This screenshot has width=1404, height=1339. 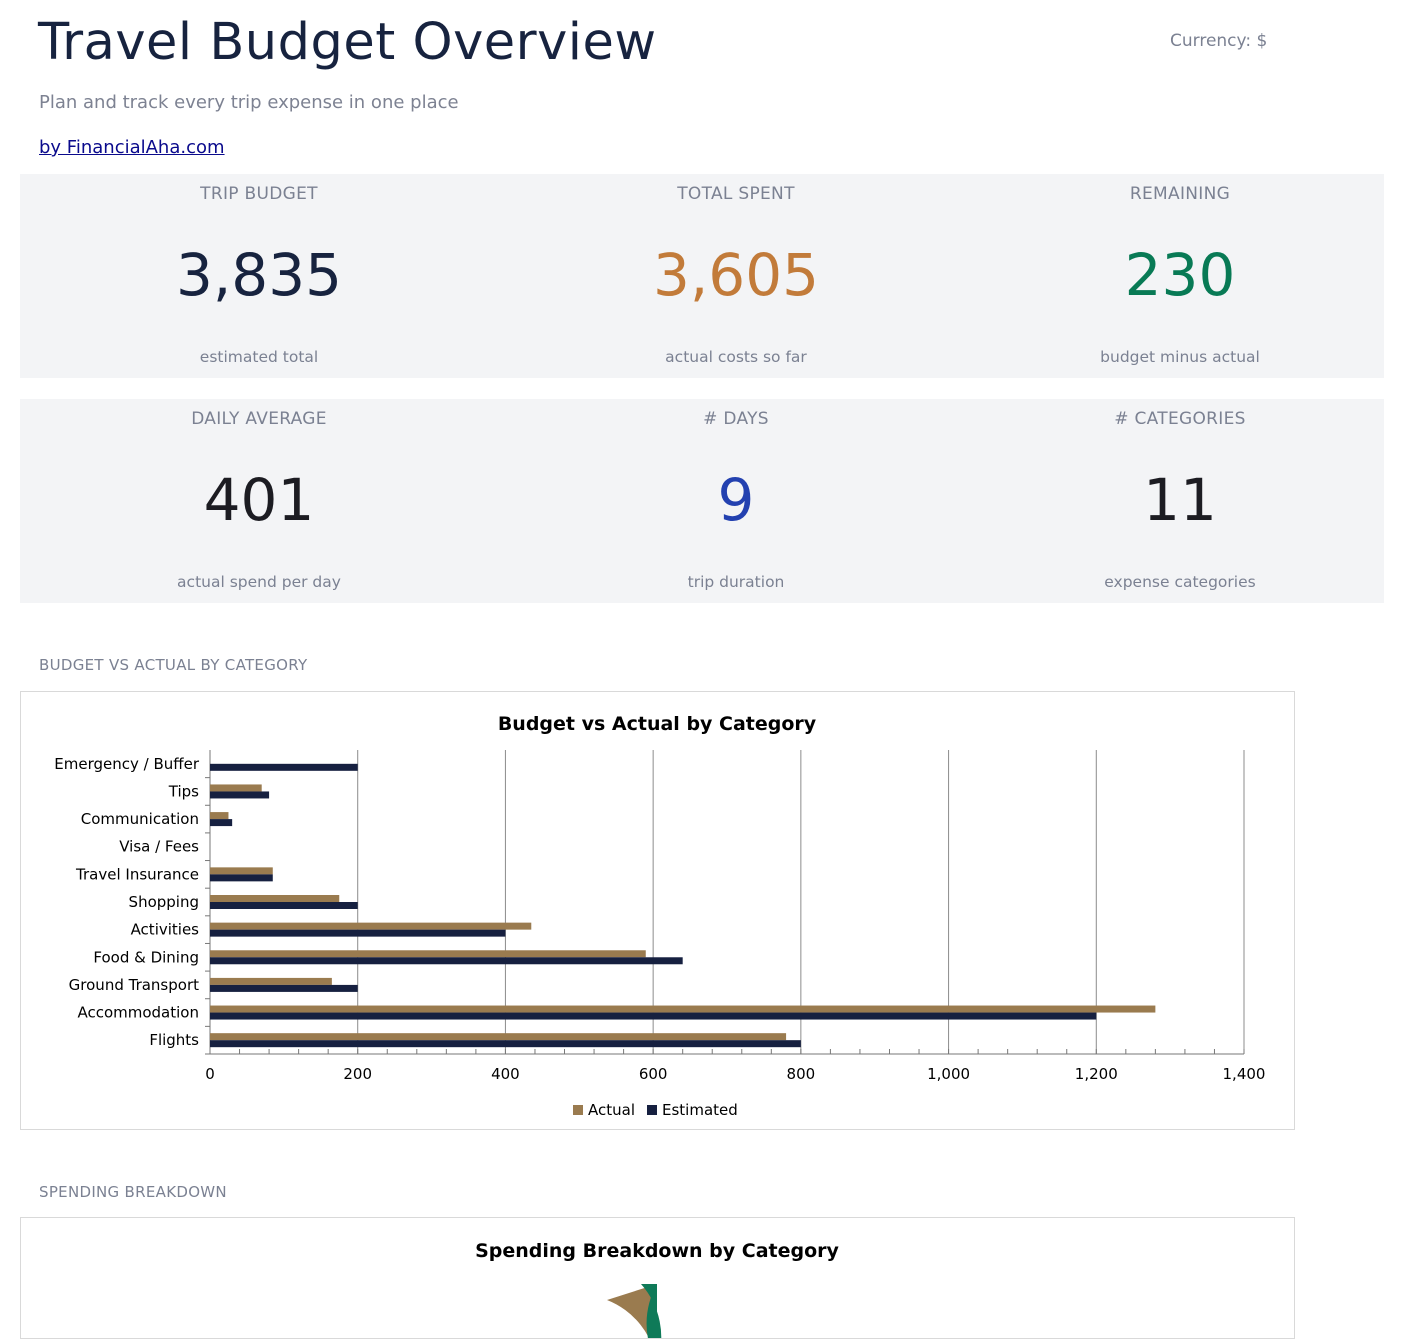 What do you see at coordinates (347, 42) in the screenshot?
I see `page-title: Travel Budget Overview` at bounding box center [347, 42].